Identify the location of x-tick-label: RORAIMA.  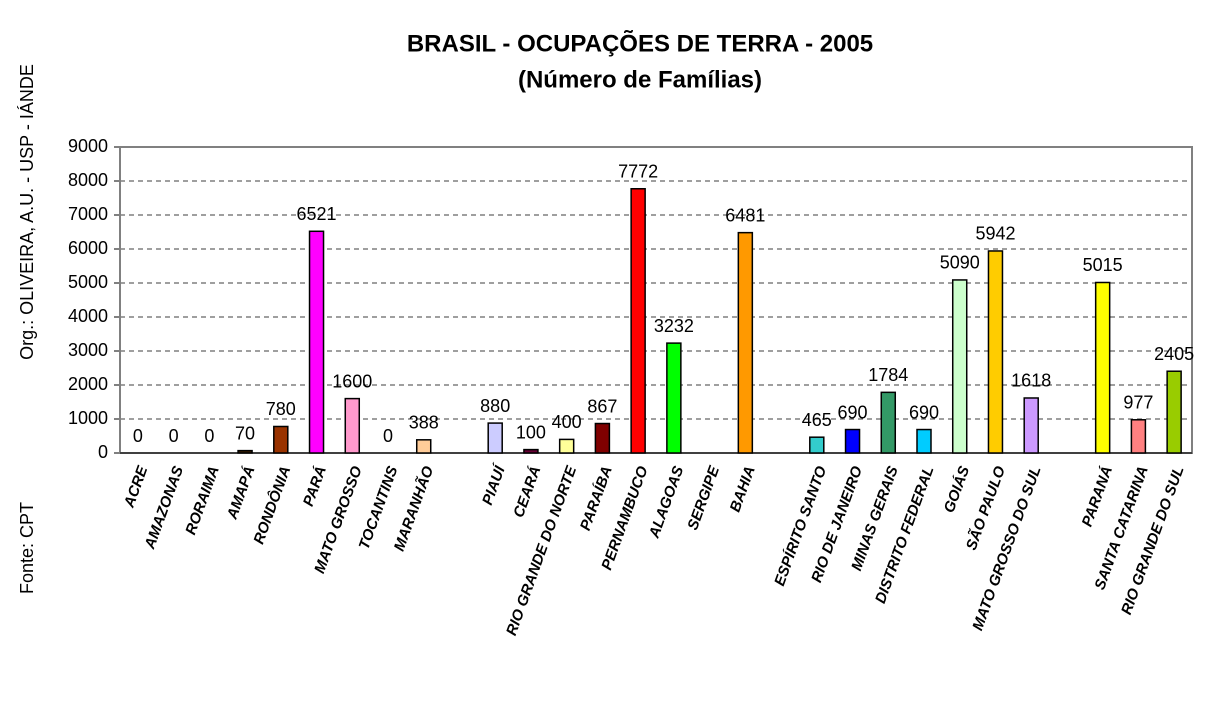
(202, 500).